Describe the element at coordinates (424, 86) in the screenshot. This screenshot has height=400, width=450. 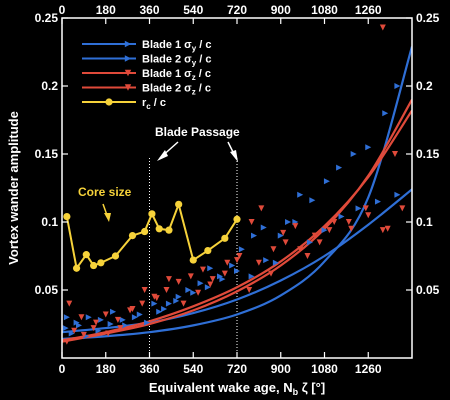
I see `y-tick-label-right: 0.2` at that location.